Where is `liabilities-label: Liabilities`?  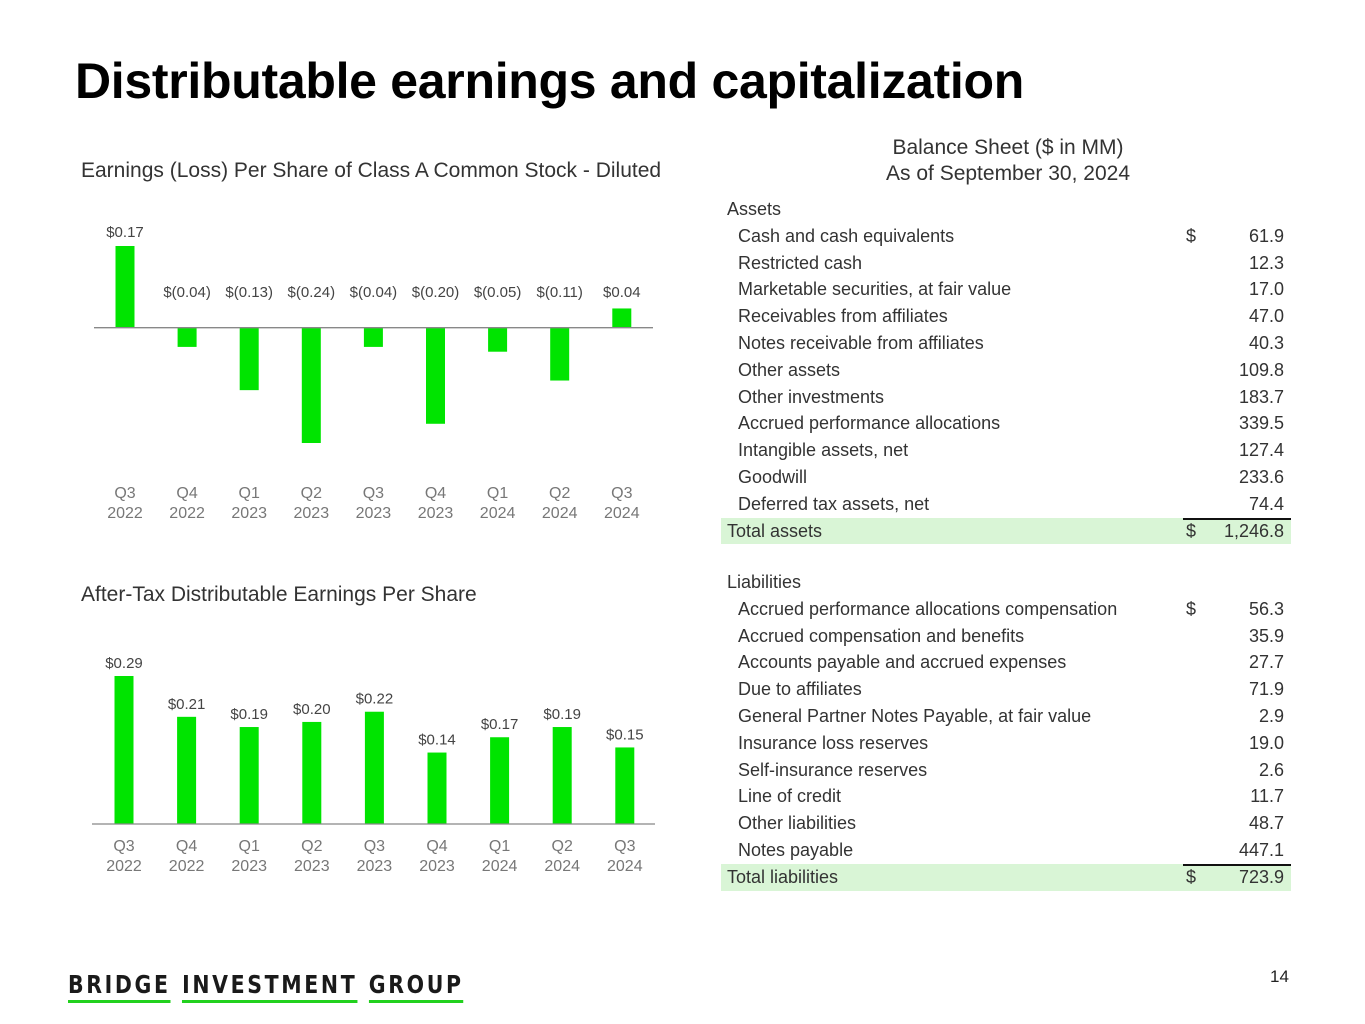
liabilities-label: Liabilities is located at coordinates (764, 582).